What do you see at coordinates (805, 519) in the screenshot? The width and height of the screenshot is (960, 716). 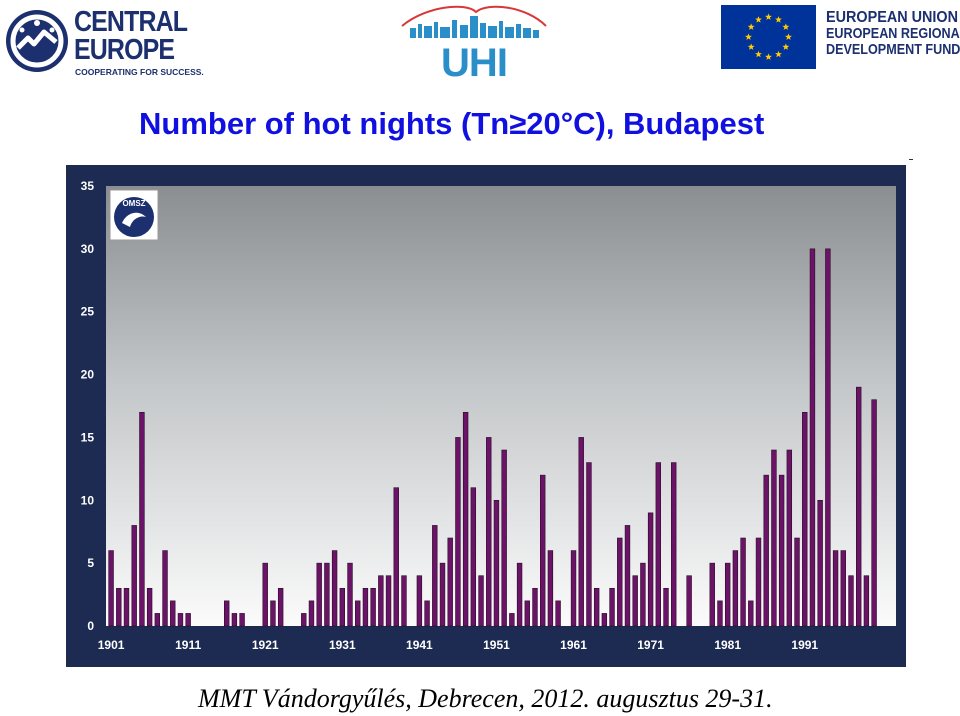 I see `bar-1991` at bounding box center [805, 519].